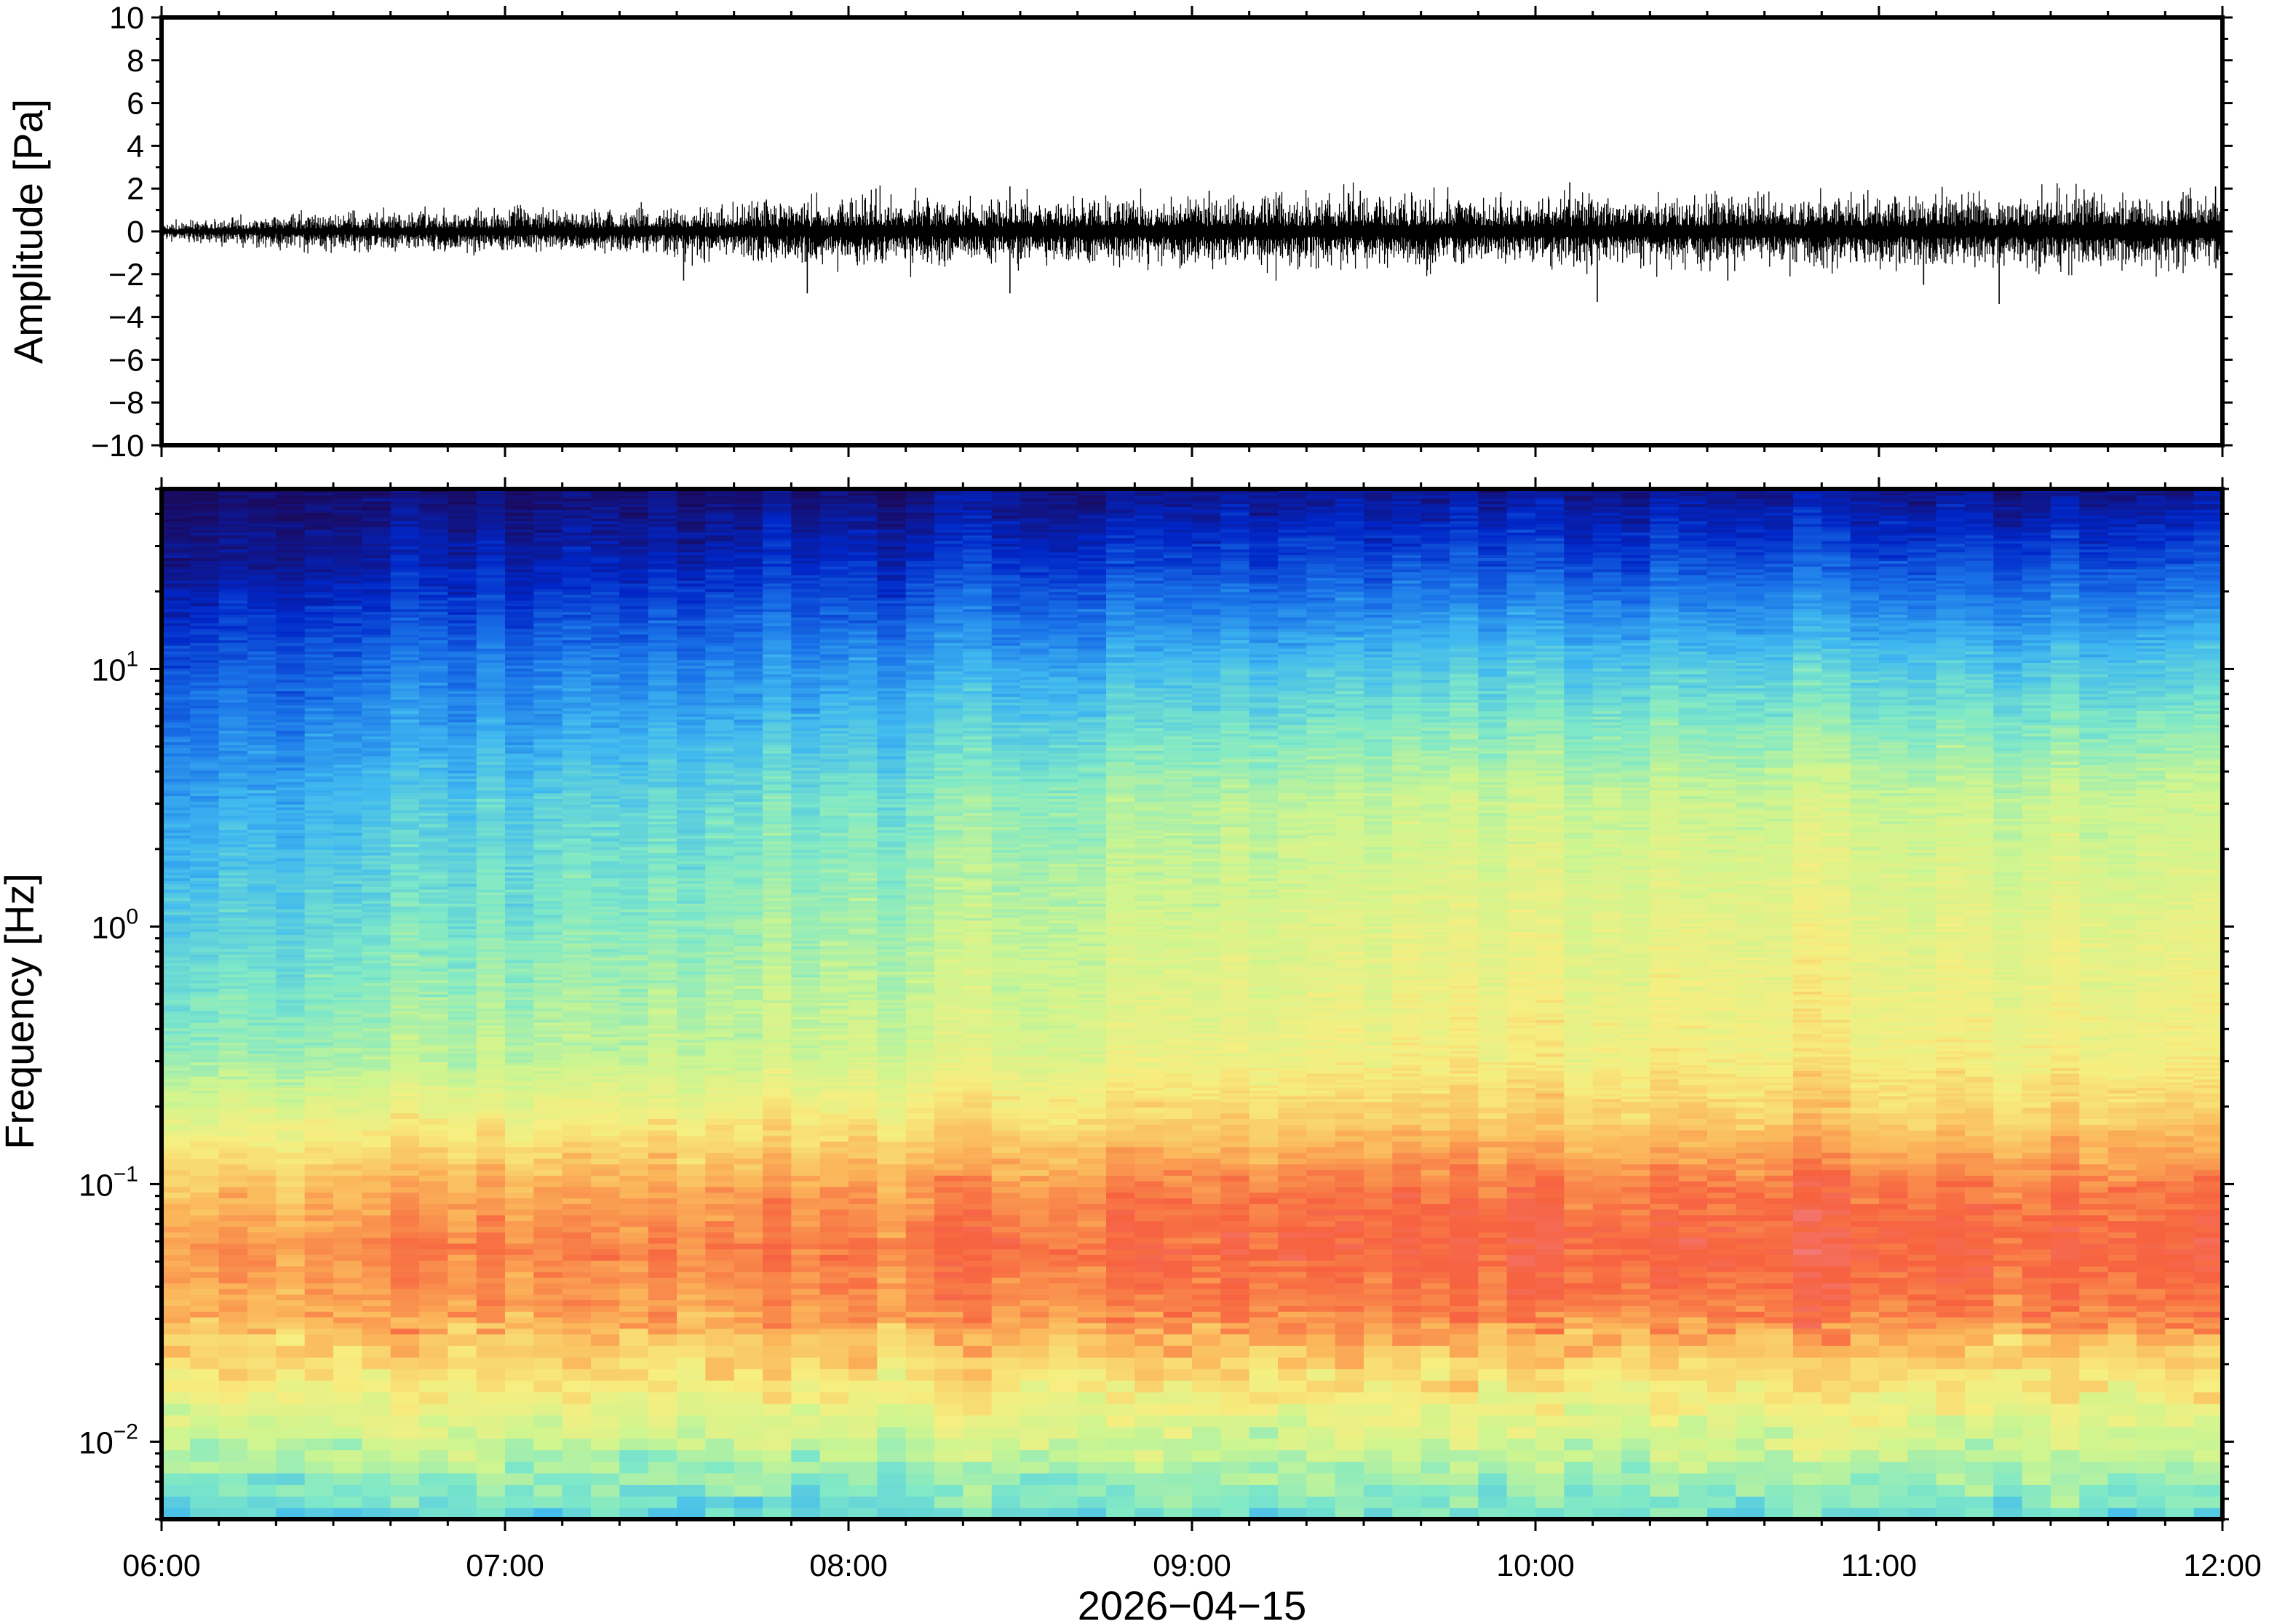 The width and height of the screenshot is (2269, 1624). What do you see at coordinates (126, 360) in the screenshot?
I see `amplitude-tick-label: −6` at bounding box center [126, 360].